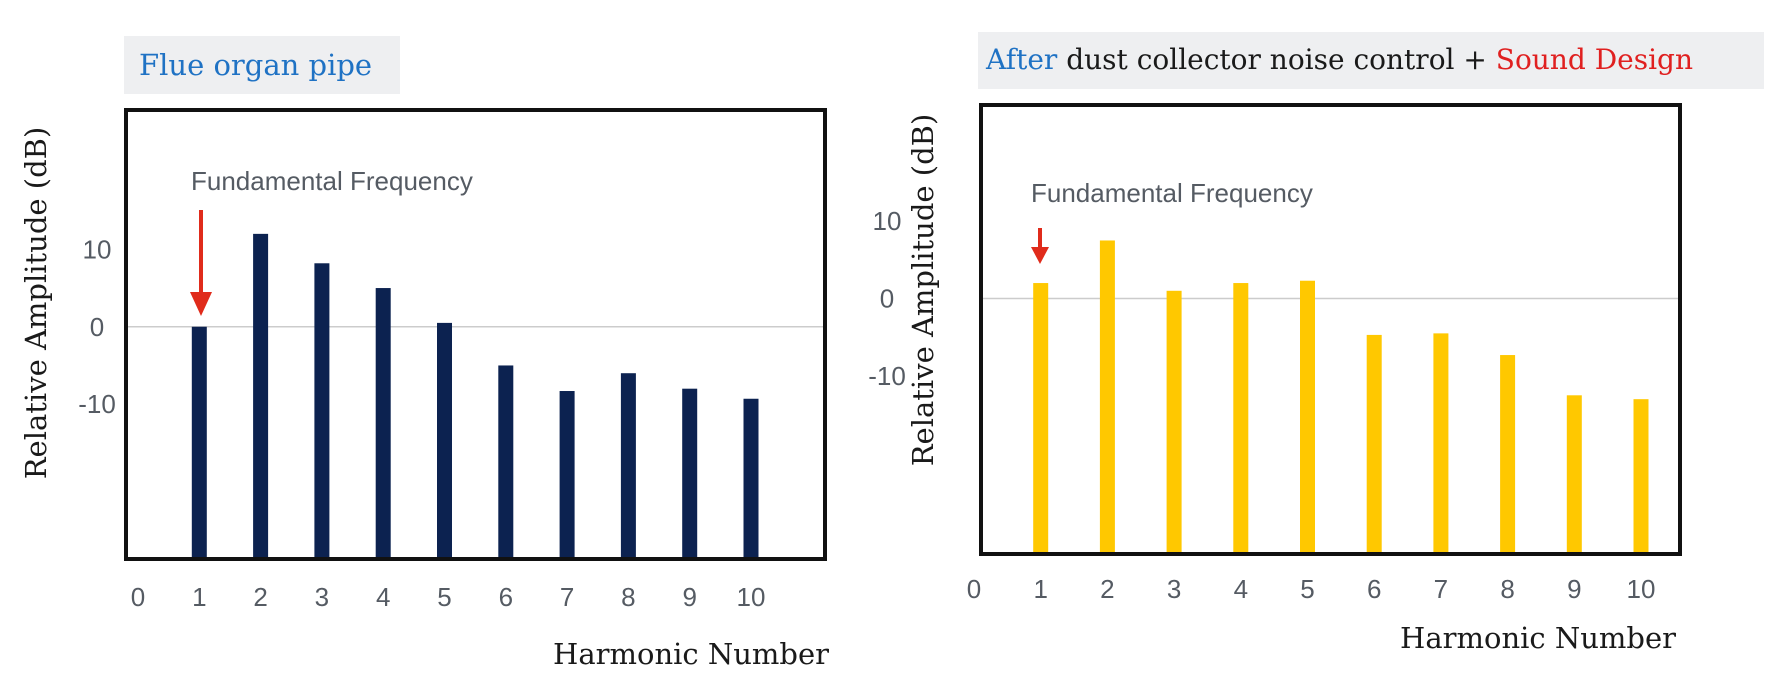 This screenshot has height=686, width=1779. What do you see at coordinates (1538, 638) in the screenshot?
I see `right-x-axis-label: Harmonic Number` at bounding box center [1538, 638].